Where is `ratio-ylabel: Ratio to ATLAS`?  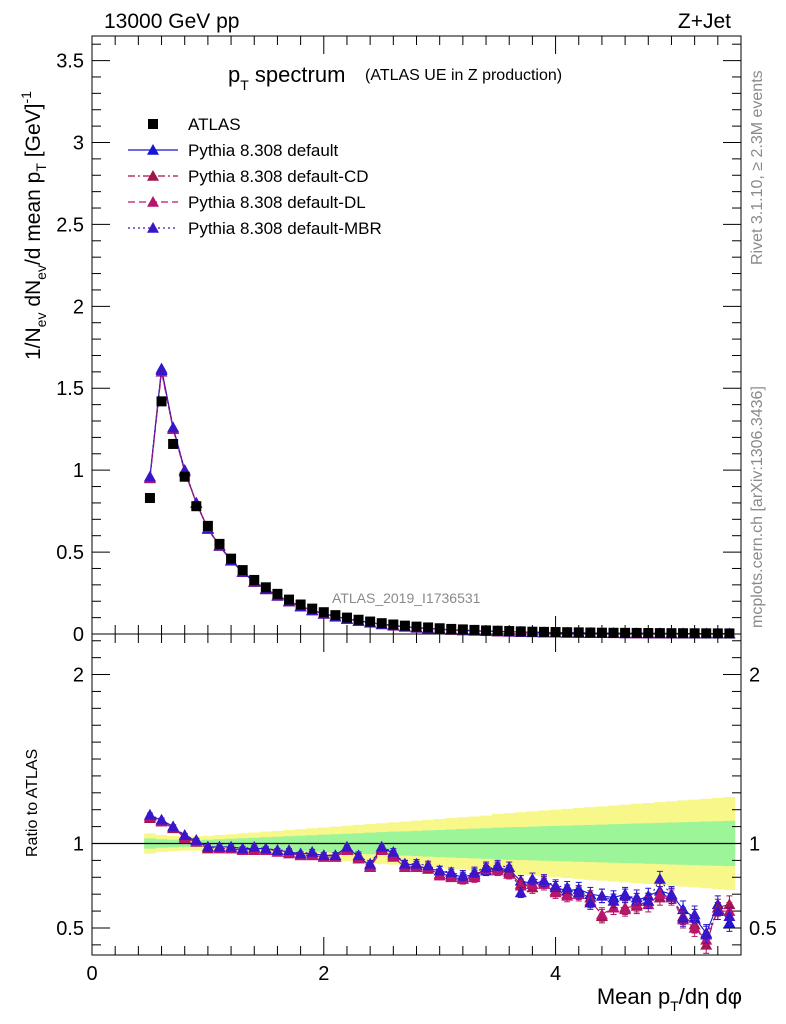 ratio-ylabel: Ratio to ATLAS is located at coordinates (32, 803).